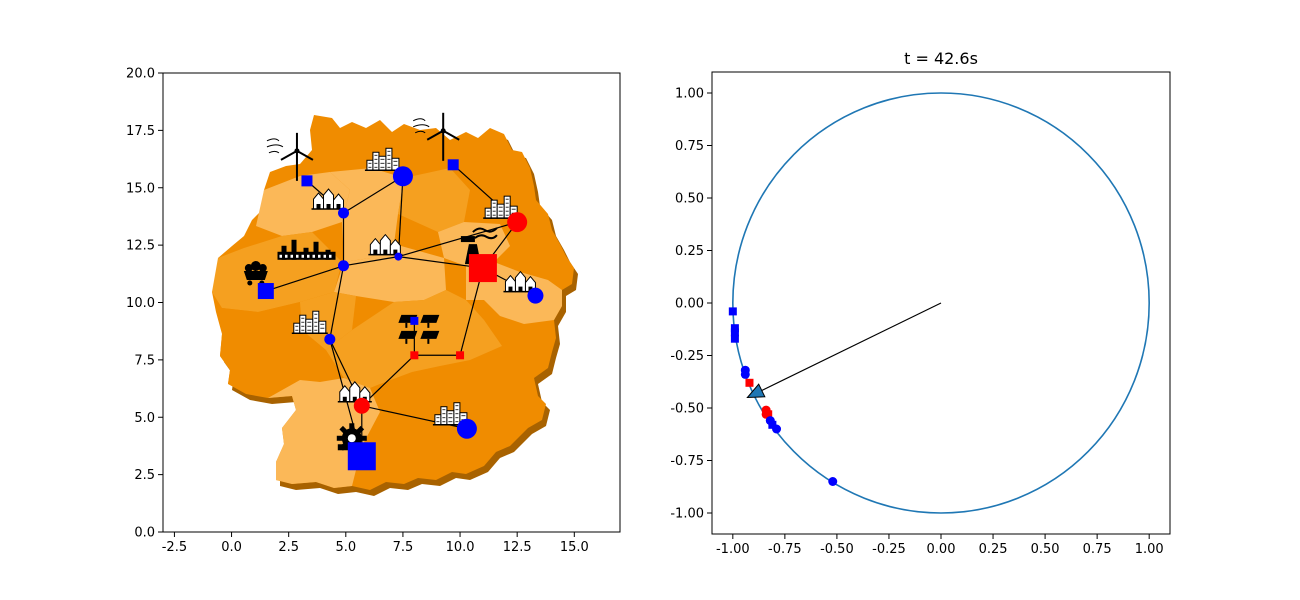 The height and width of the screenshot is (600, 1300). What do you see at coordinates (691, 356) in the screenshot?
I see `y-tick: -0.25` at bounding box center [691, 356].